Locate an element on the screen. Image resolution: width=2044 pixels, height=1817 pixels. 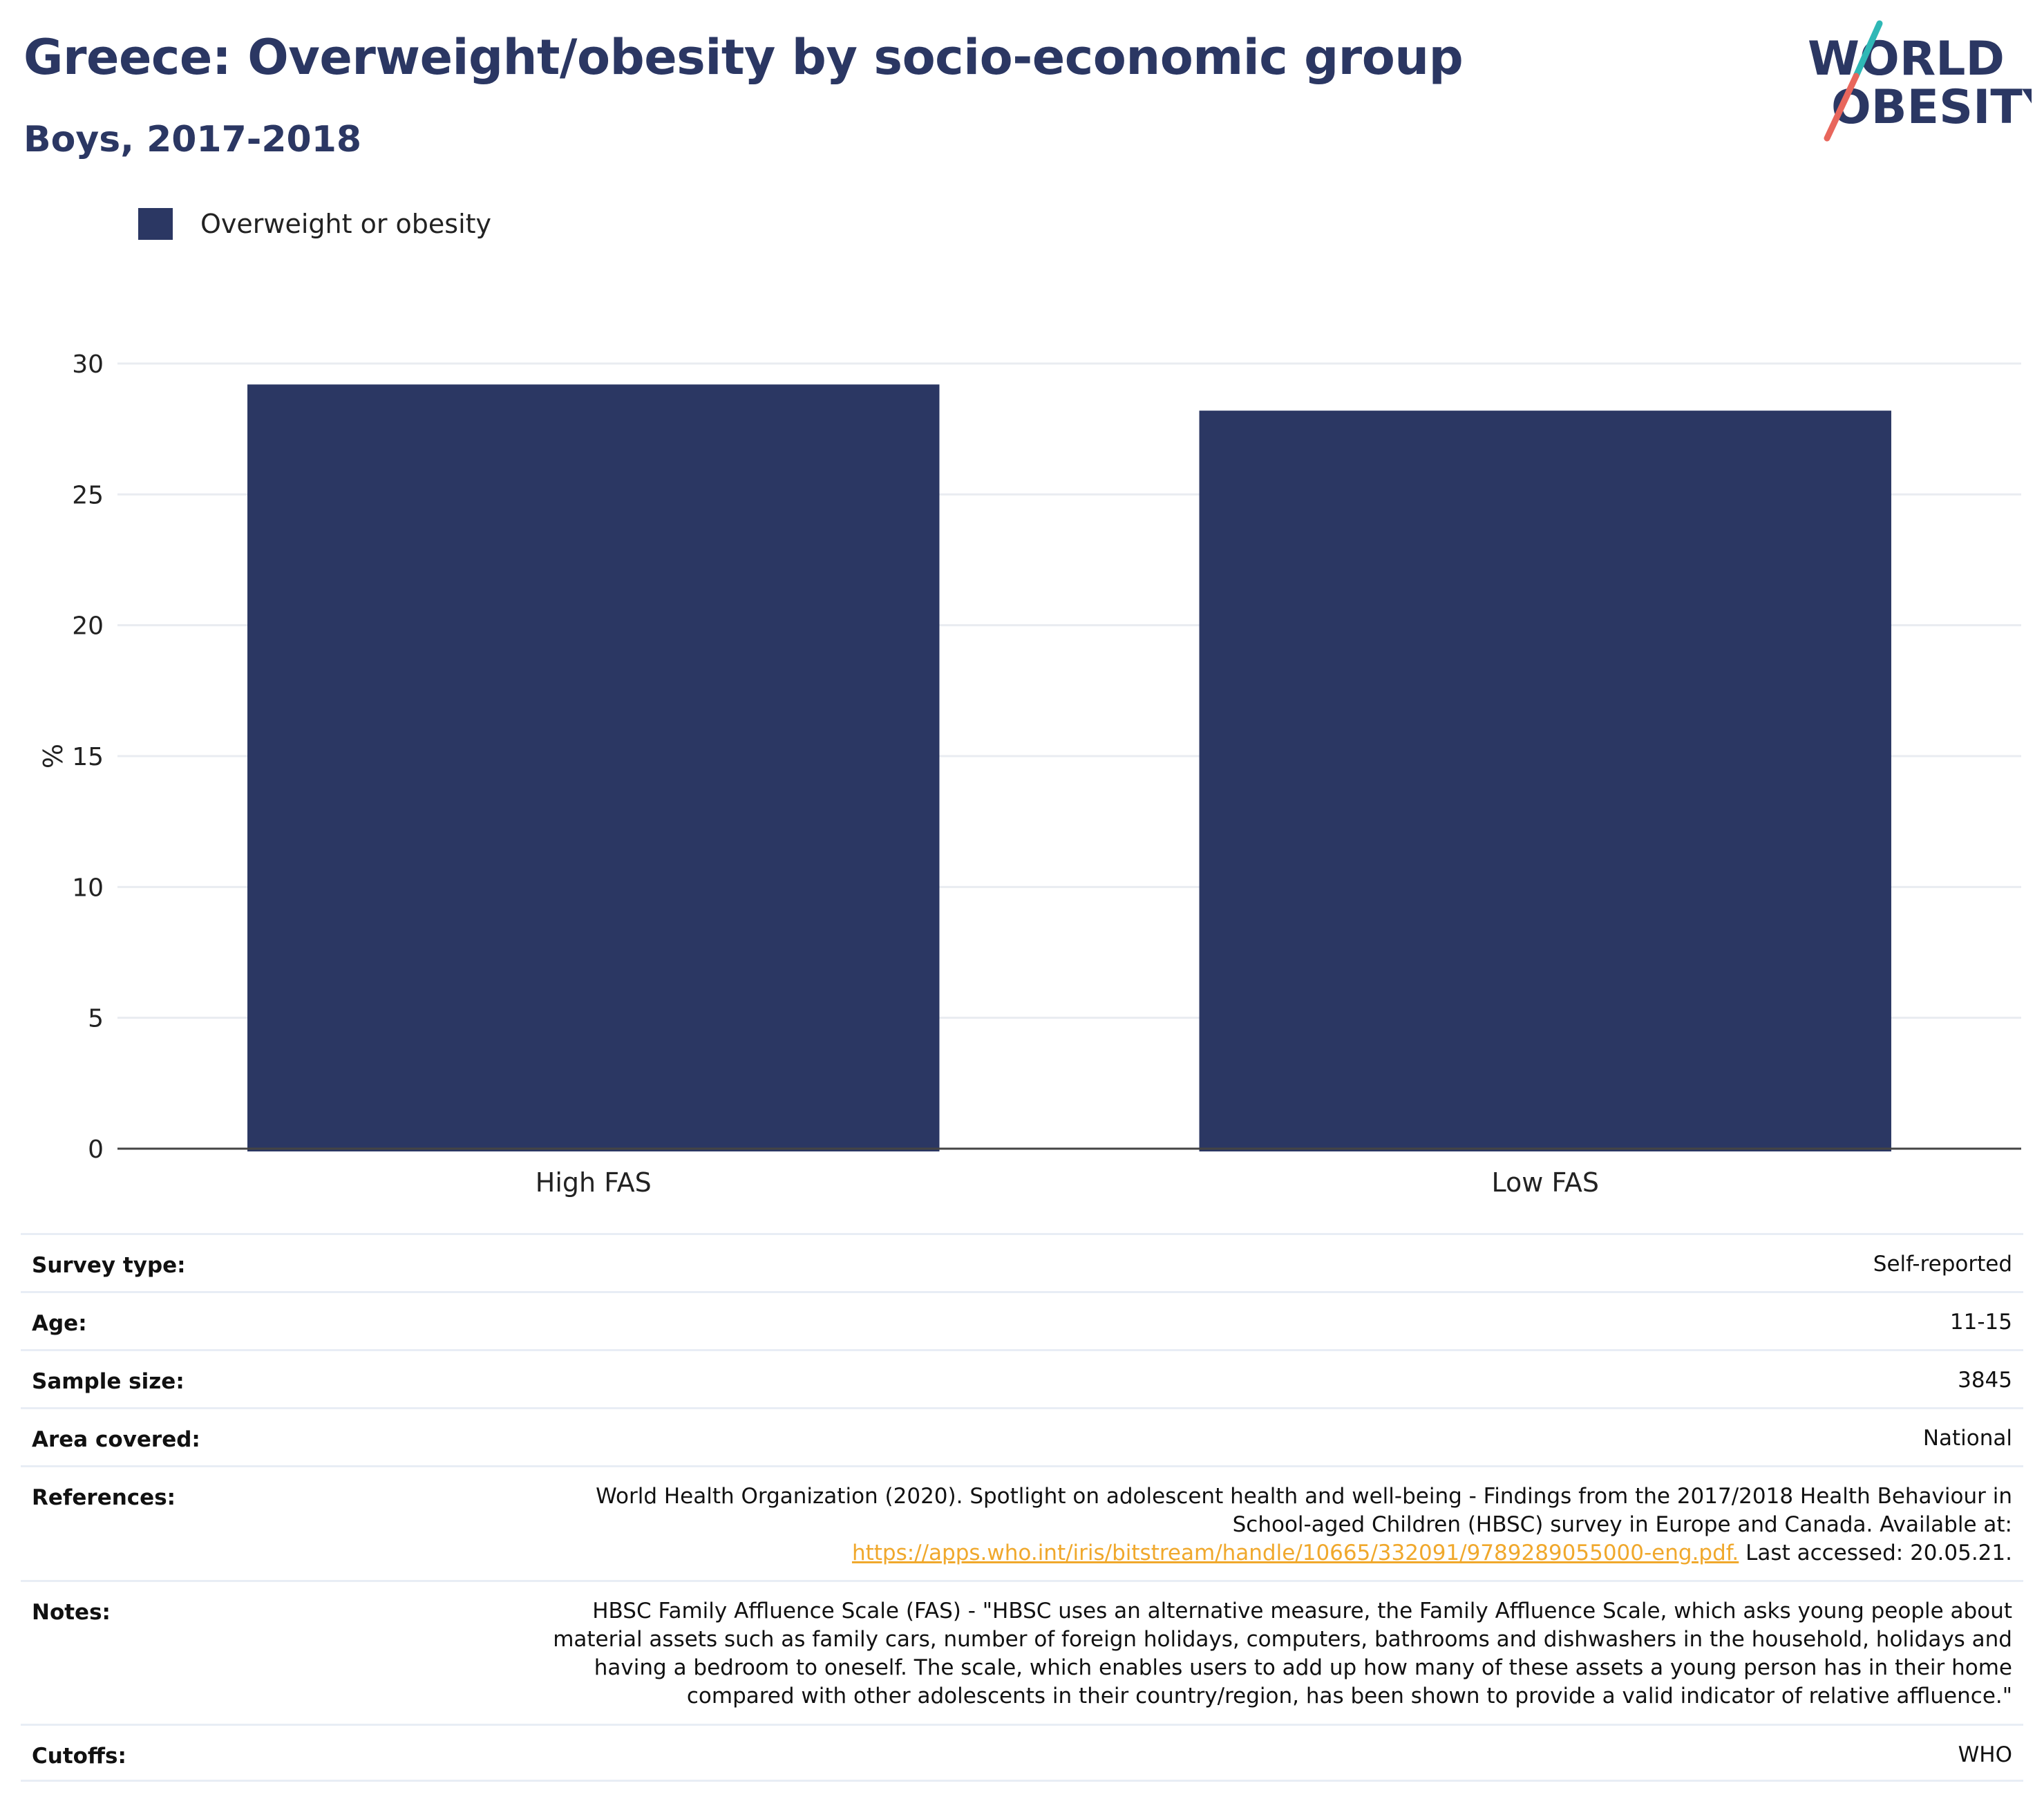
meta-key: Age: is located at coordinates (59, 1323).